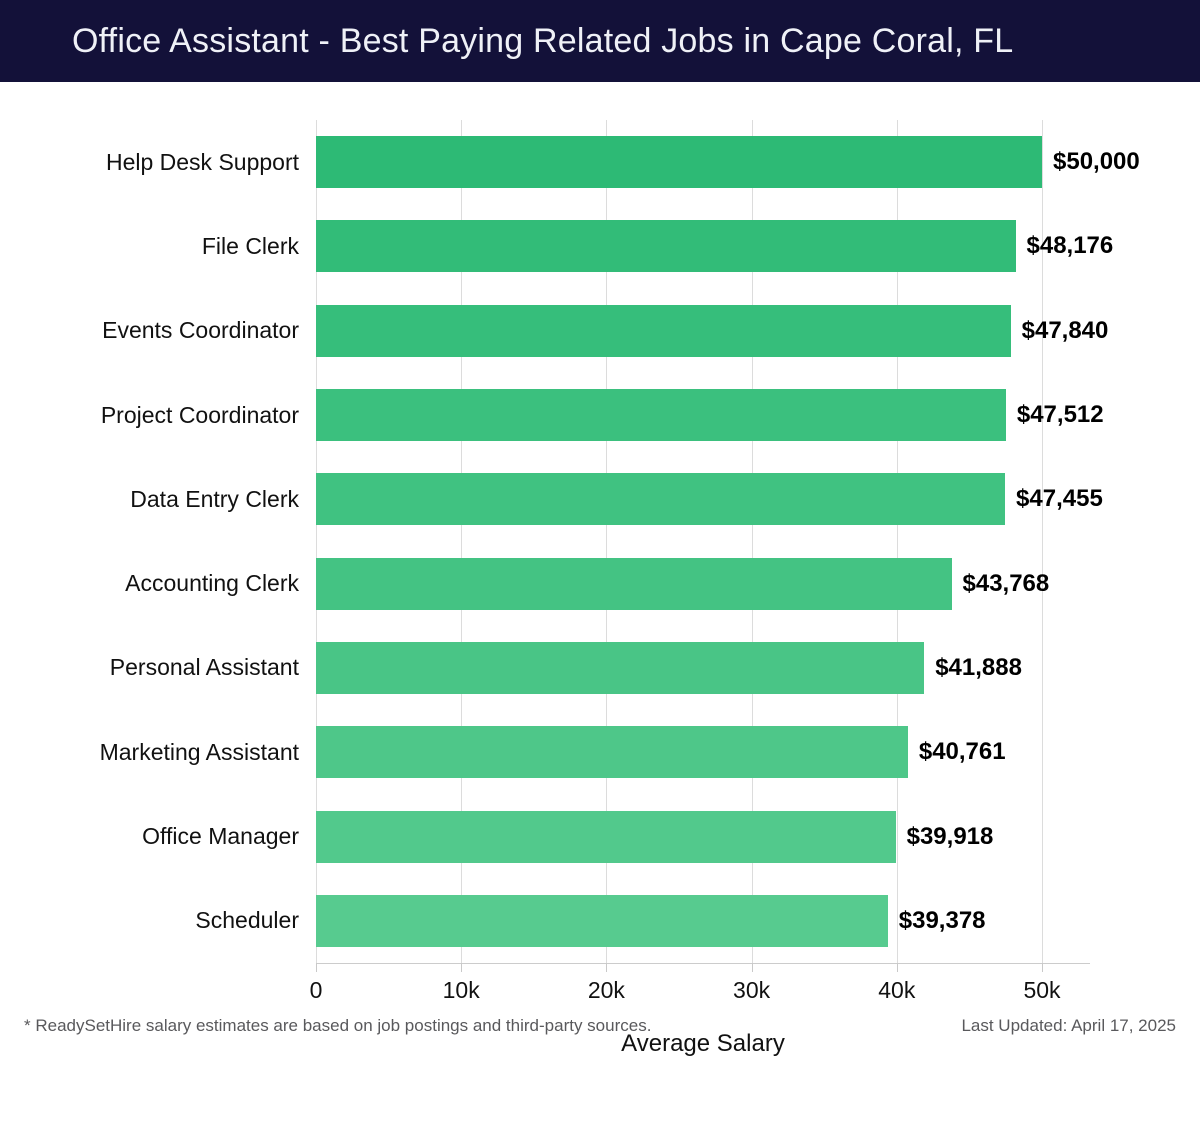 The height and width of the screenshot is (1140, 1200). I want to click on value-label: $39,378, so click(942, 920).